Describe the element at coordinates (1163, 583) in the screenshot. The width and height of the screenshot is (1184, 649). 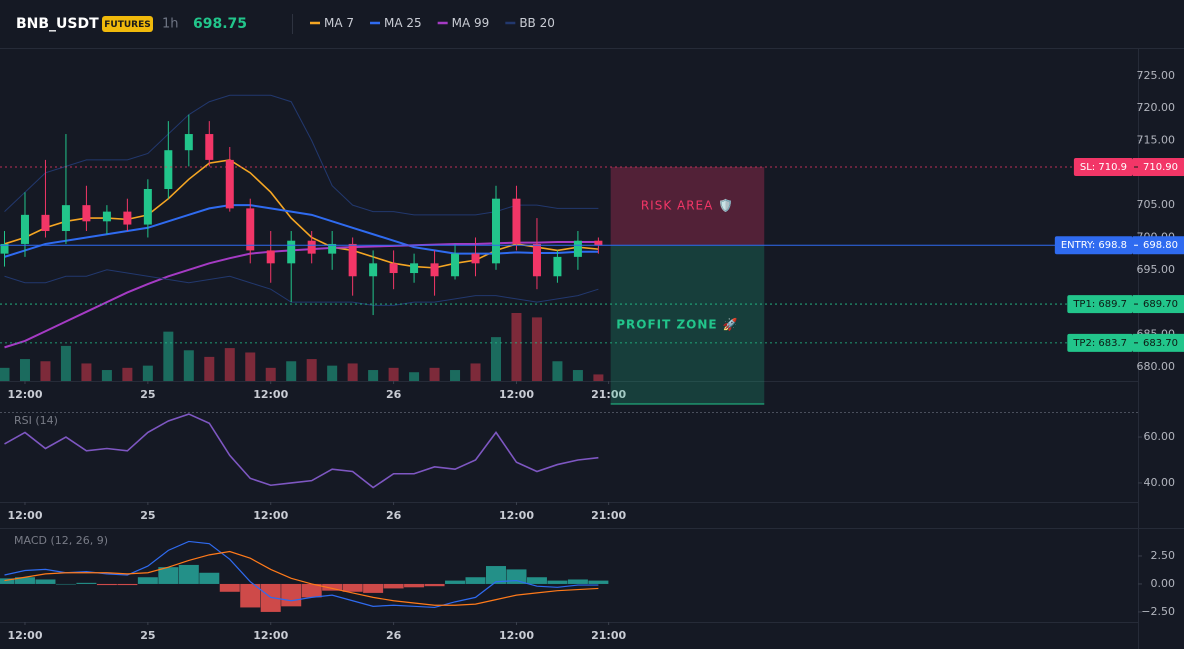
I see `y-tick-label: 0.00` at that location.